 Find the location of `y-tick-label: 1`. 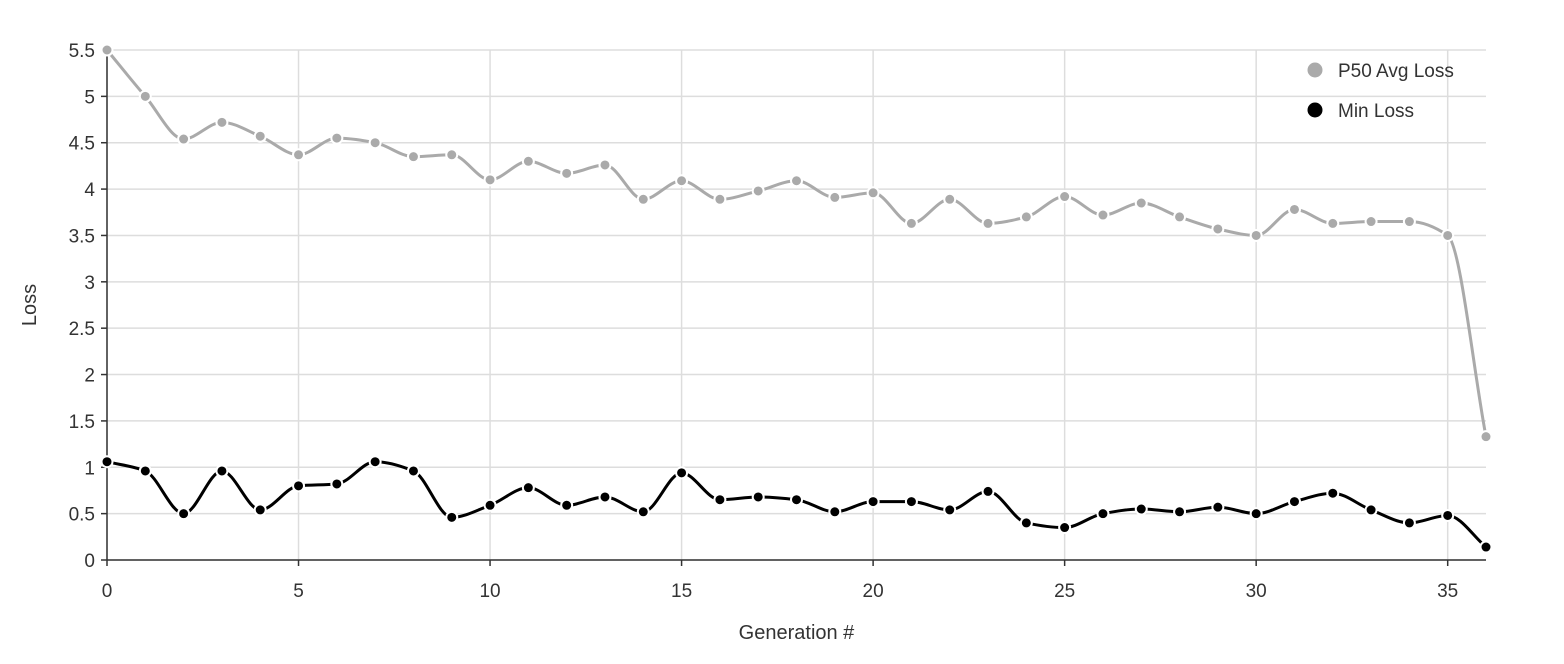

y-tick-label: 1 is located at coordinates (89, 468).